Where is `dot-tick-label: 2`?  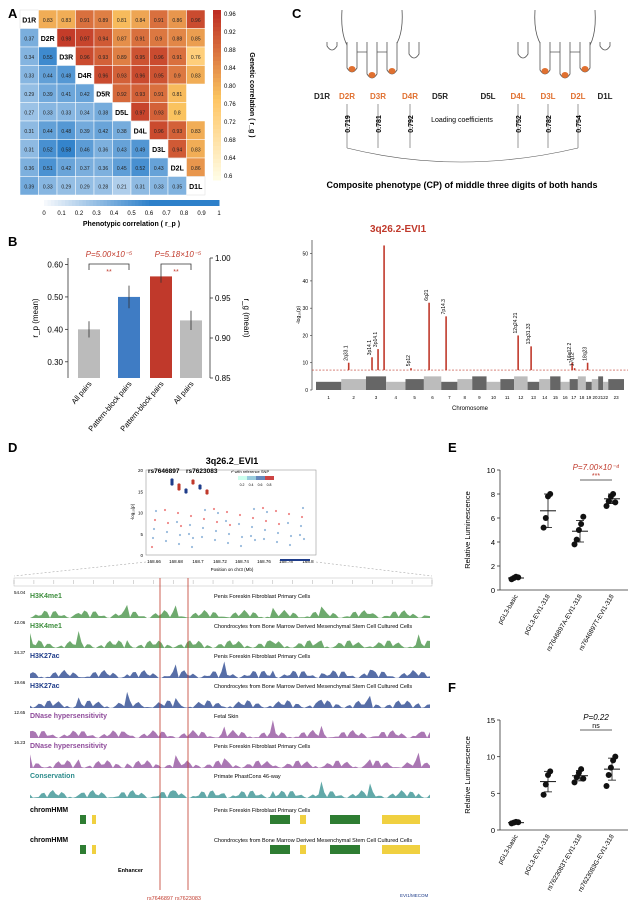
dot-tick-label: 2 is located at coordinates (493, 566).